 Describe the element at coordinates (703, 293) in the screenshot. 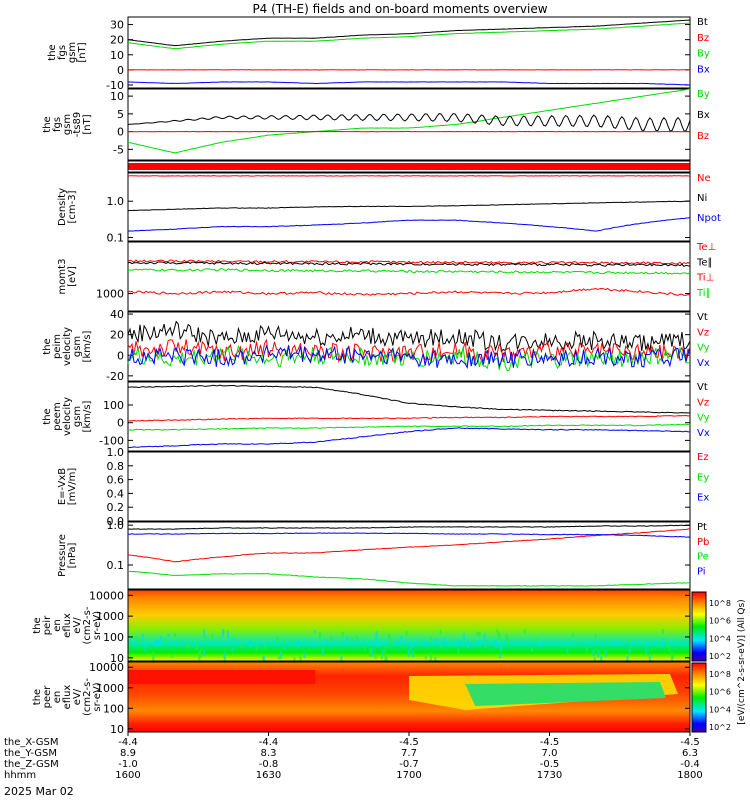

I see `legend-entry: Ti∥` at that location.